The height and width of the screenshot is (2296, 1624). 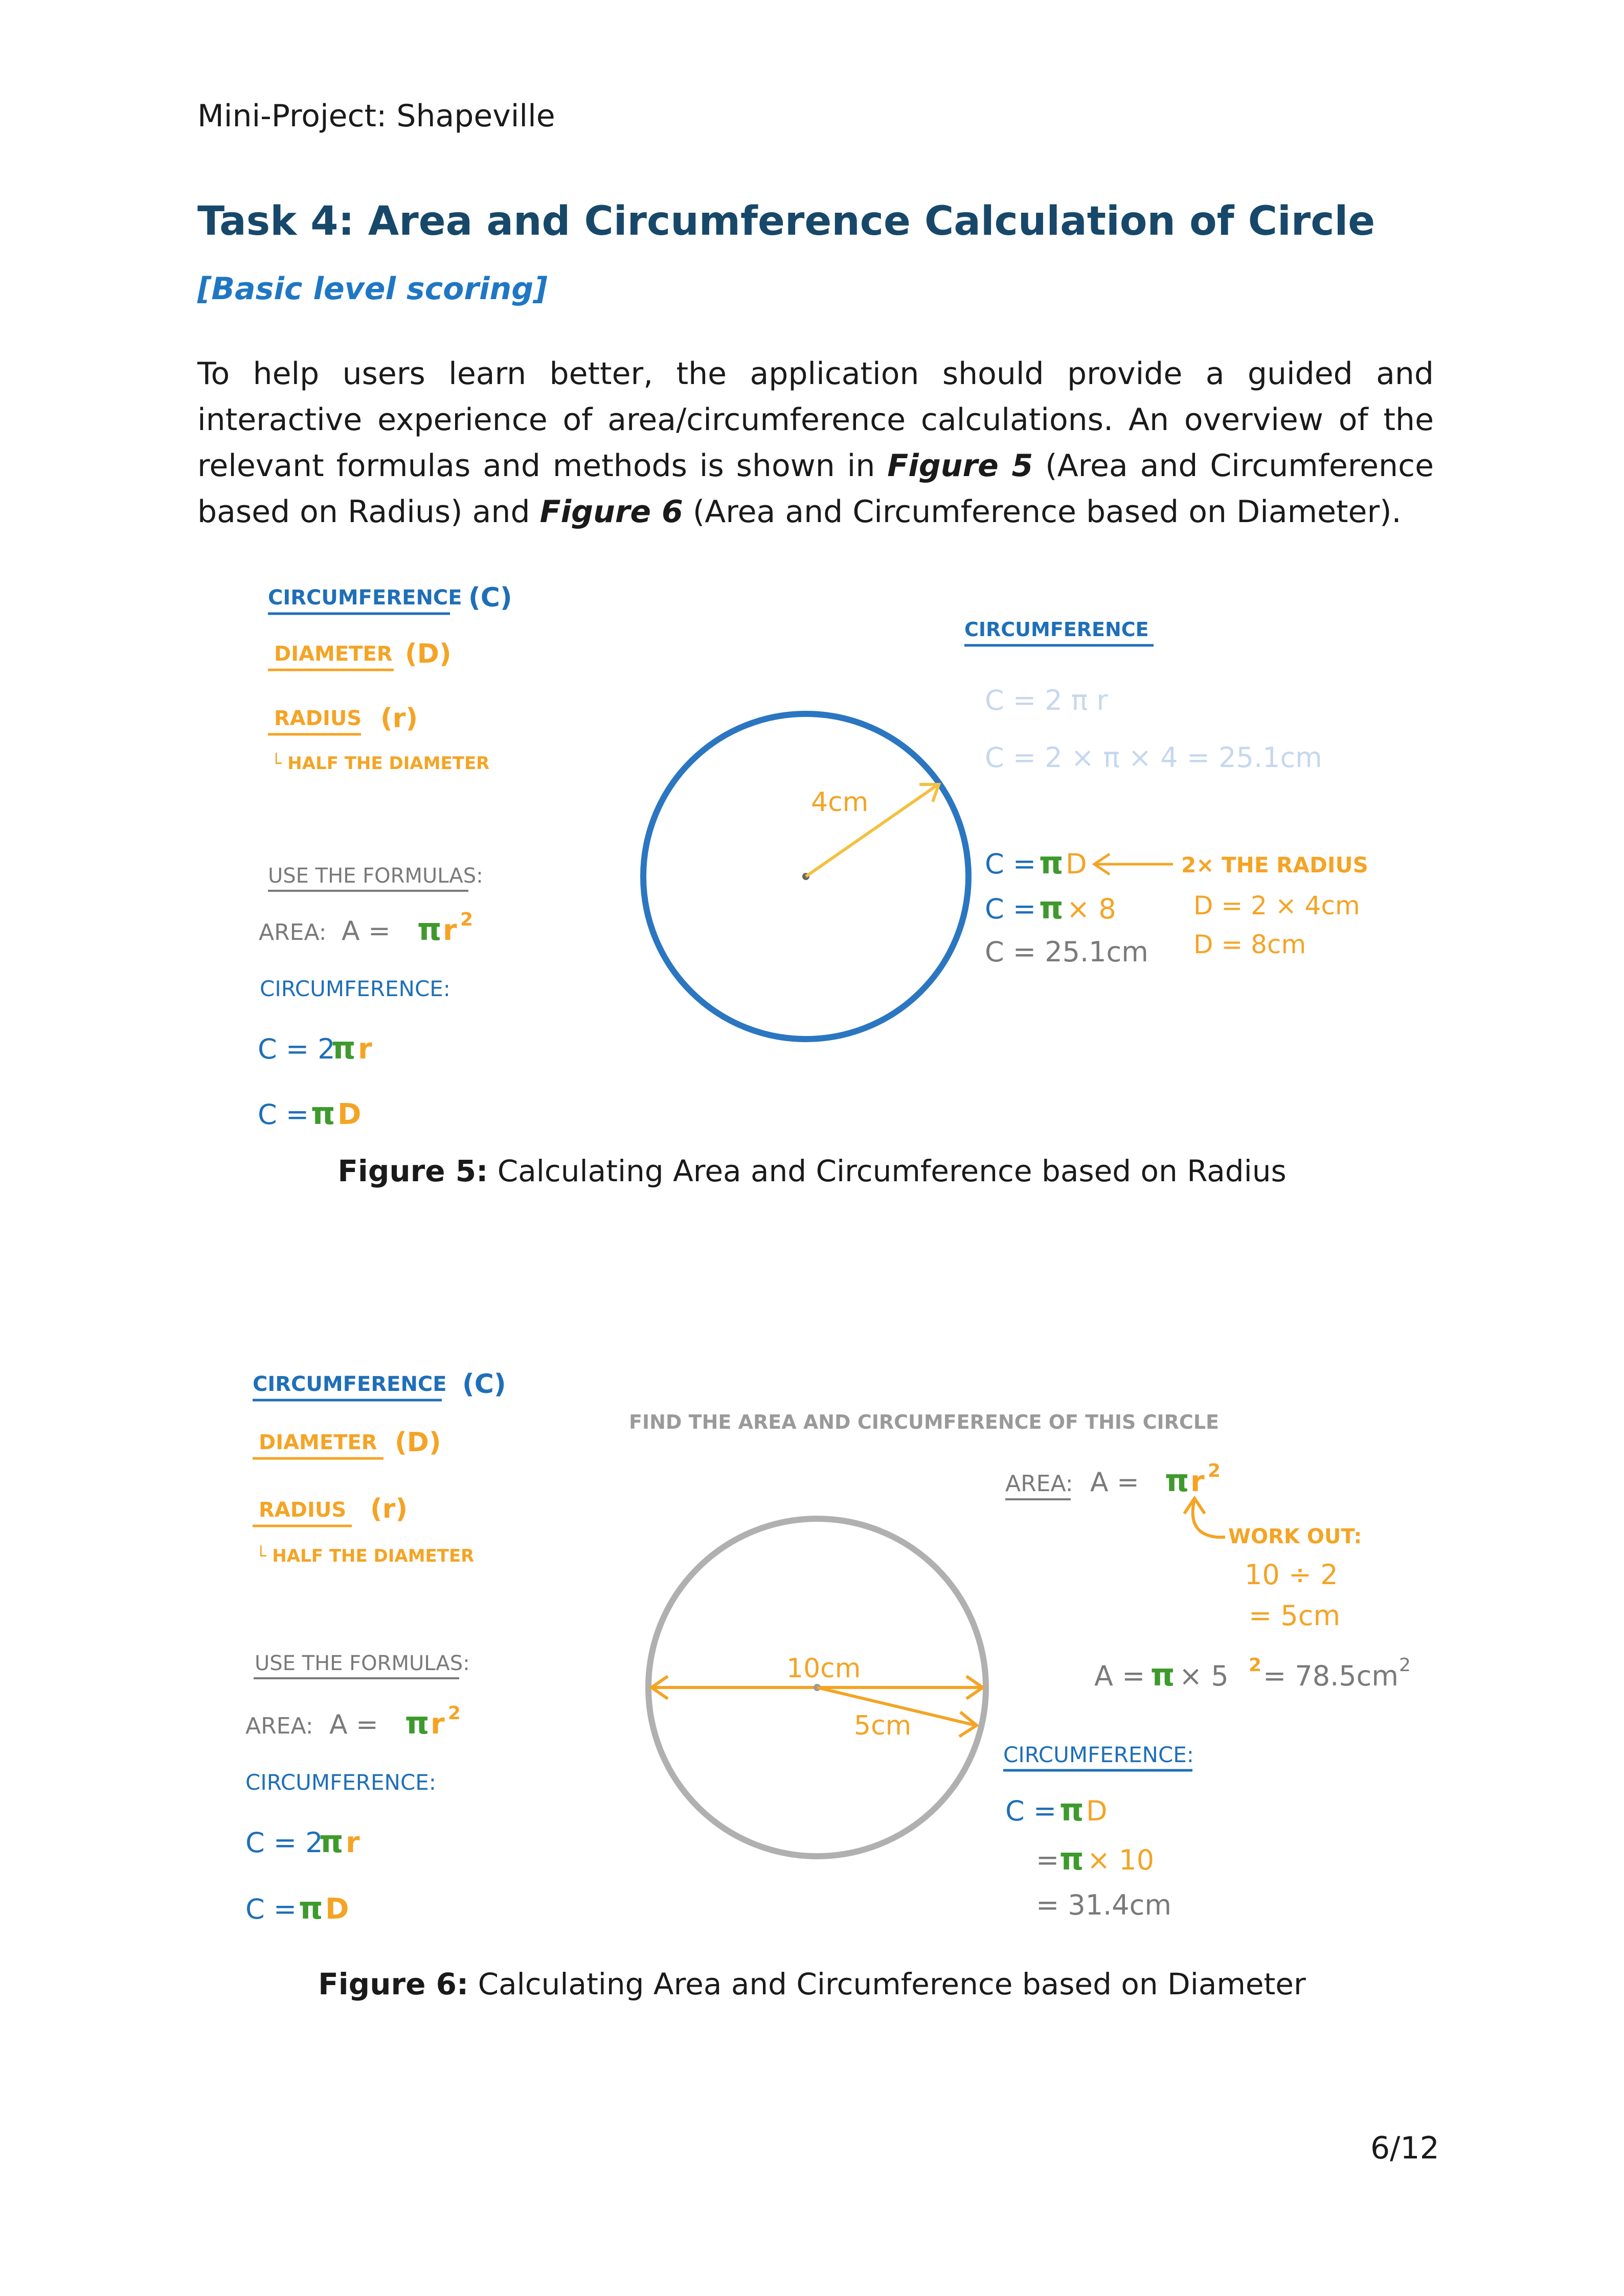 I want to click on scoring-level: [Basic level scoring], so click(x=372, y=289).